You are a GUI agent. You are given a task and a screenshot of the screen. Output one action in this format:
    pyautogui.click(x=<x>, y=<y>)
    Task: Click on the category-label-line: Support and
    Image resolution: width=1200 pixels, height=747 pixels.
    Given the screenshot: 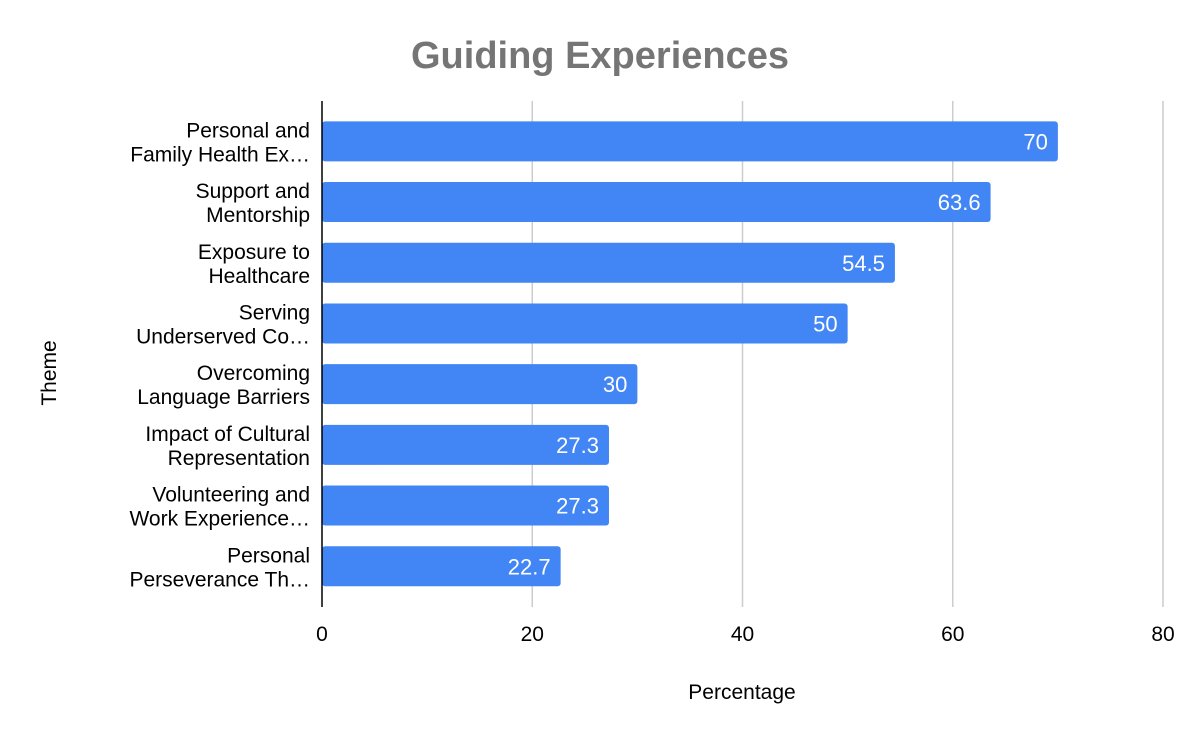 What is the action you would take?
    pyautogui.click(x=253, y=191)
    